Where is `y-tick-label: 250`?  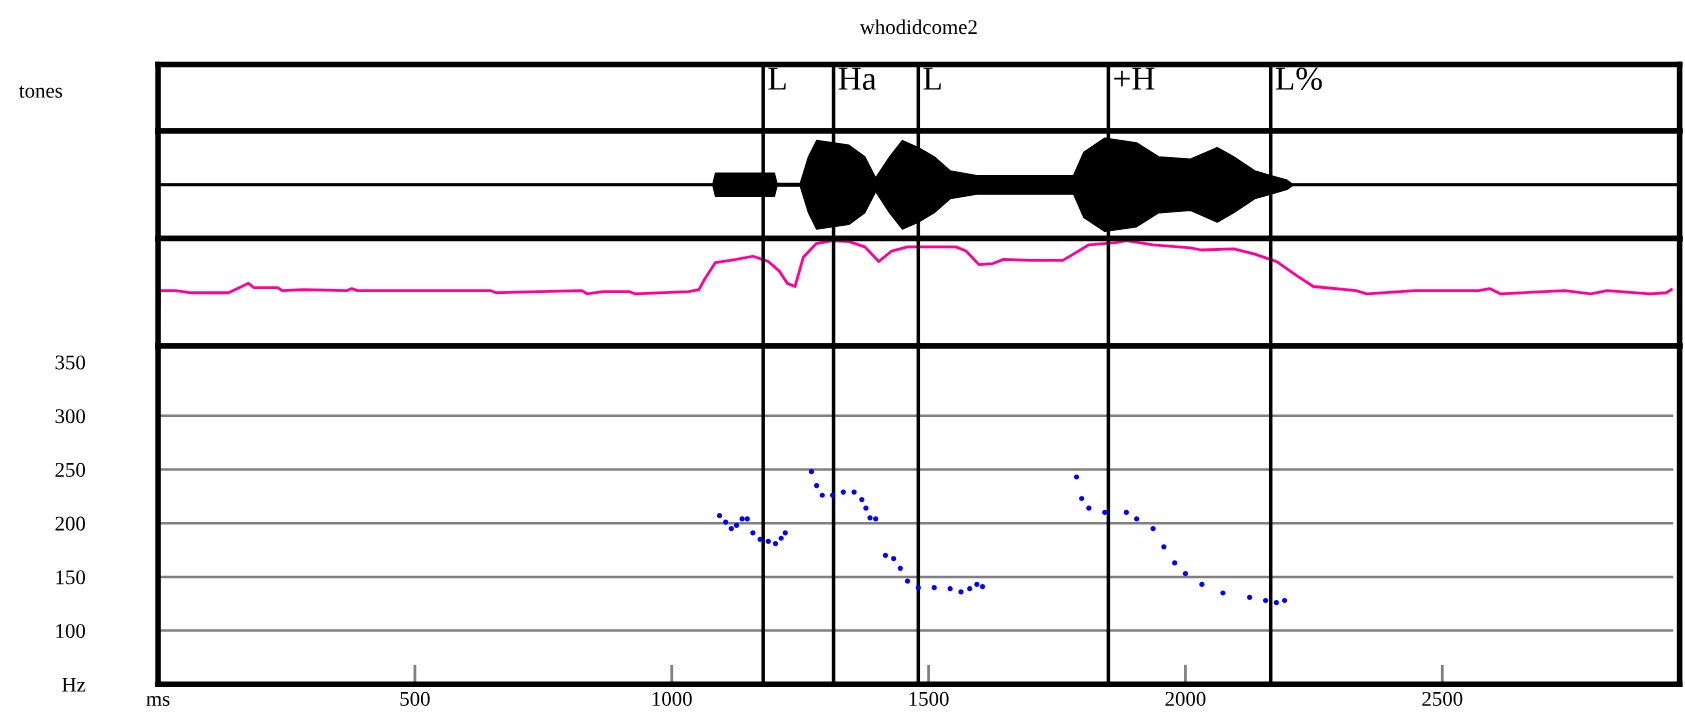 y-tick-label: 250 is located at coordinates (70, 469).